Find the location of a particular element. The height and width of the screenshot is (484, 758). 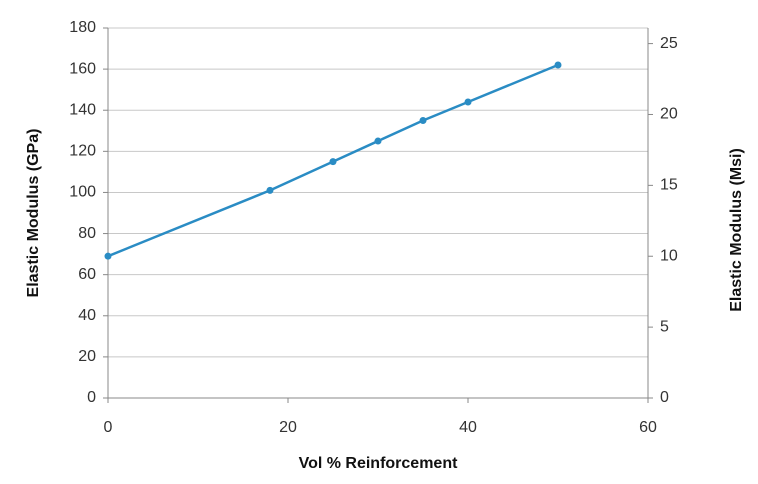

y-axis-label: Elastic Modulus (GPa) is located at coordinates (33, 213).